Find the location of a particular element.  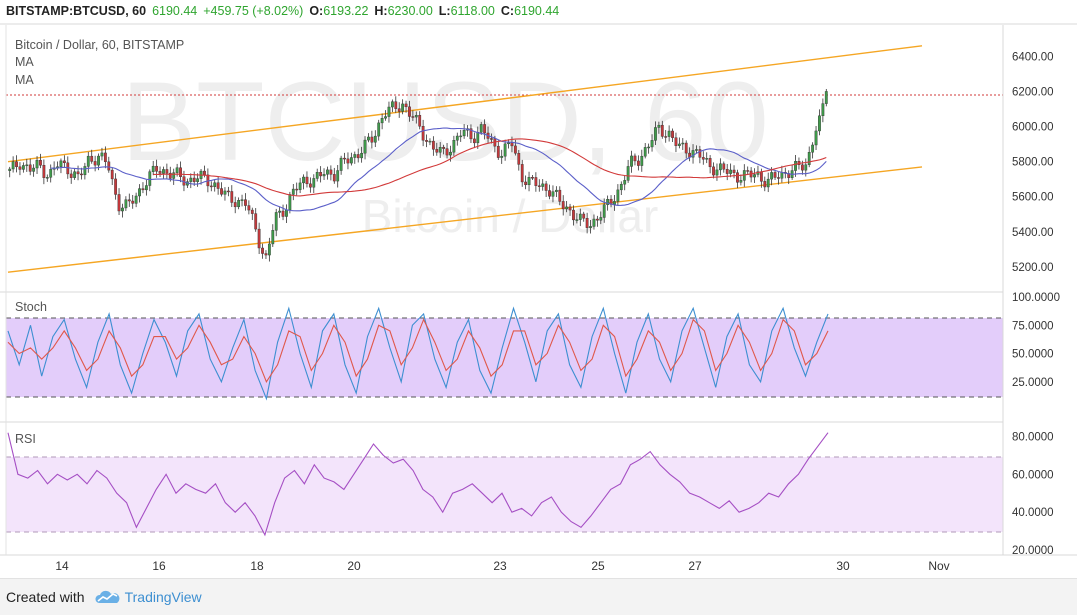

header-close: 6190.44 is located at coordinates (536, 11).